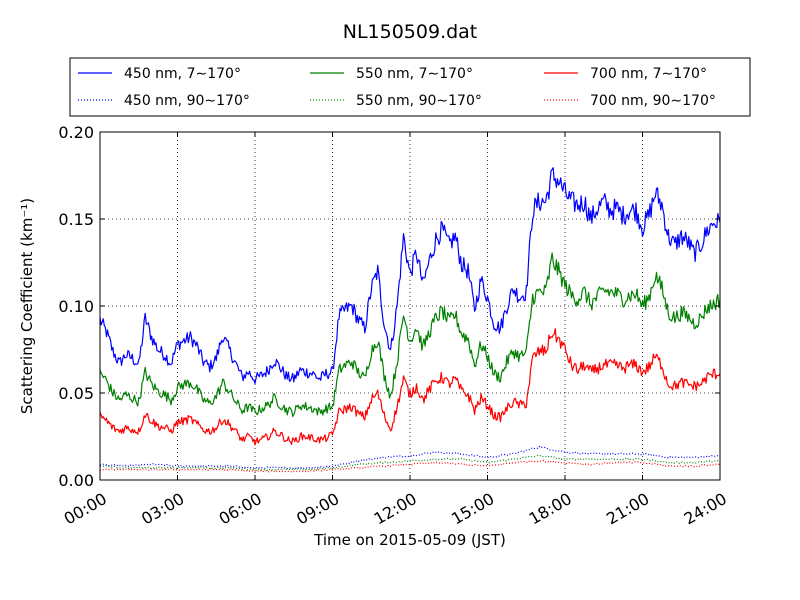  What do you see at coordinates (182, 74) in the screenshot?
I see `legend-label-0: 450 nm, 7∼170°` at bounding box center [182, 74].